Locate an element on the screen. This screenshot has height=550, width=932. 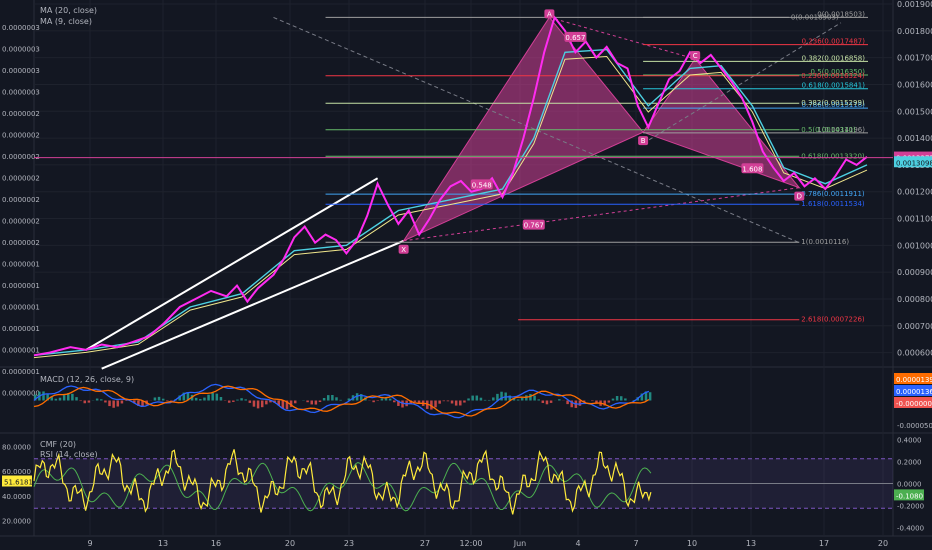
y-tick-label: 0.0018000 is located at coordinates (914, 31).